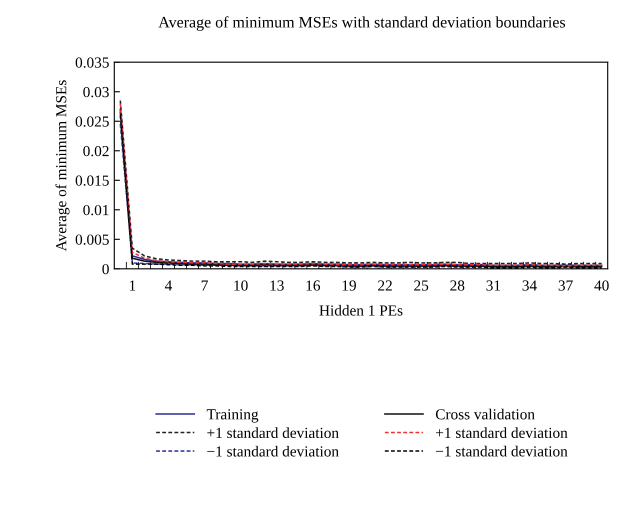  Describe the element at coordinates (92, 62) in the screenshot. I see `y-tick-label: 0.035` at that location.